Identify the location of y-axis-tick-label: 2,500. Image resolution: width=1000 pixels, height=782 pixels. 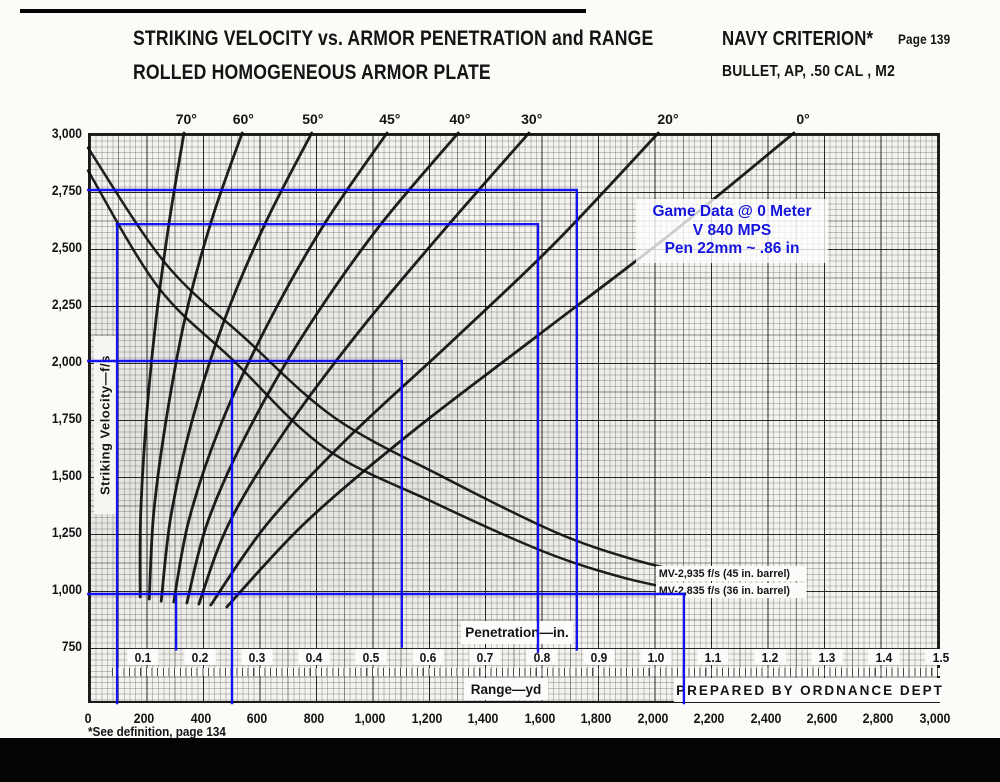
(66, 247).